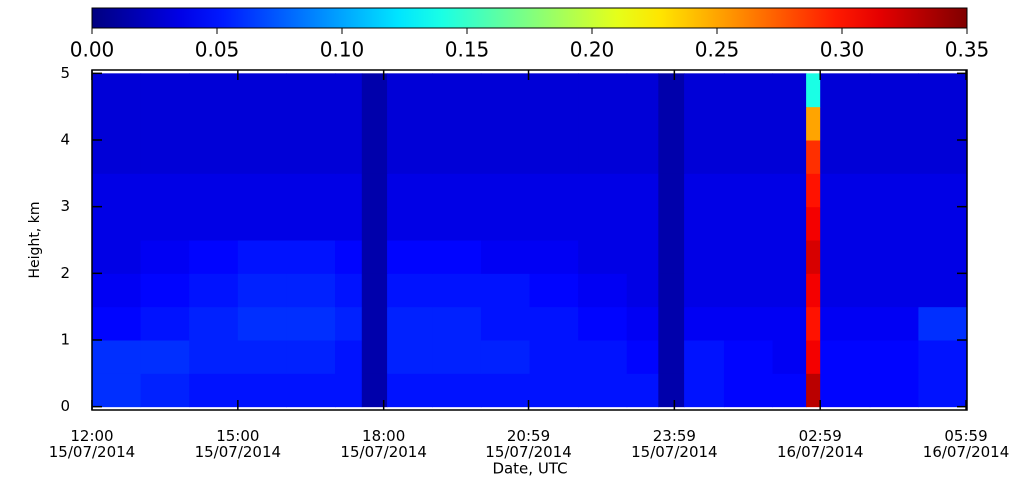 The image size is (1024, 486). What do you see at coordinates (529, 469) in the screenshot?
I see `x-axis-label: Date, UTC` at bounding box center [529, 469].